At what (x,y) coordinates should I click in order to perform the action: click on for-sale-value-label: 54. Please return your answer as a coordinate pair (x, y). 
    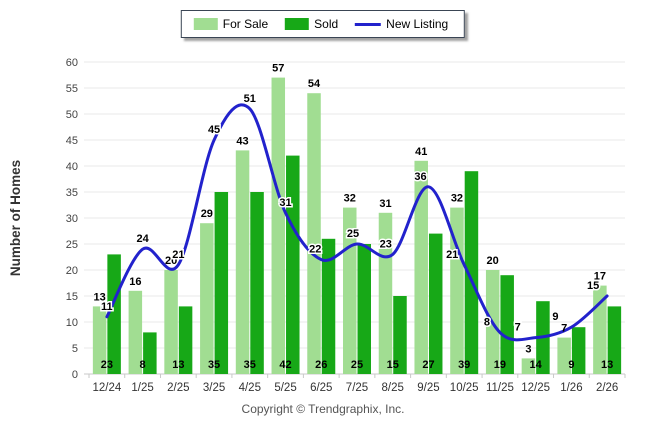
    Looking at the image, I should click on (314, 84).